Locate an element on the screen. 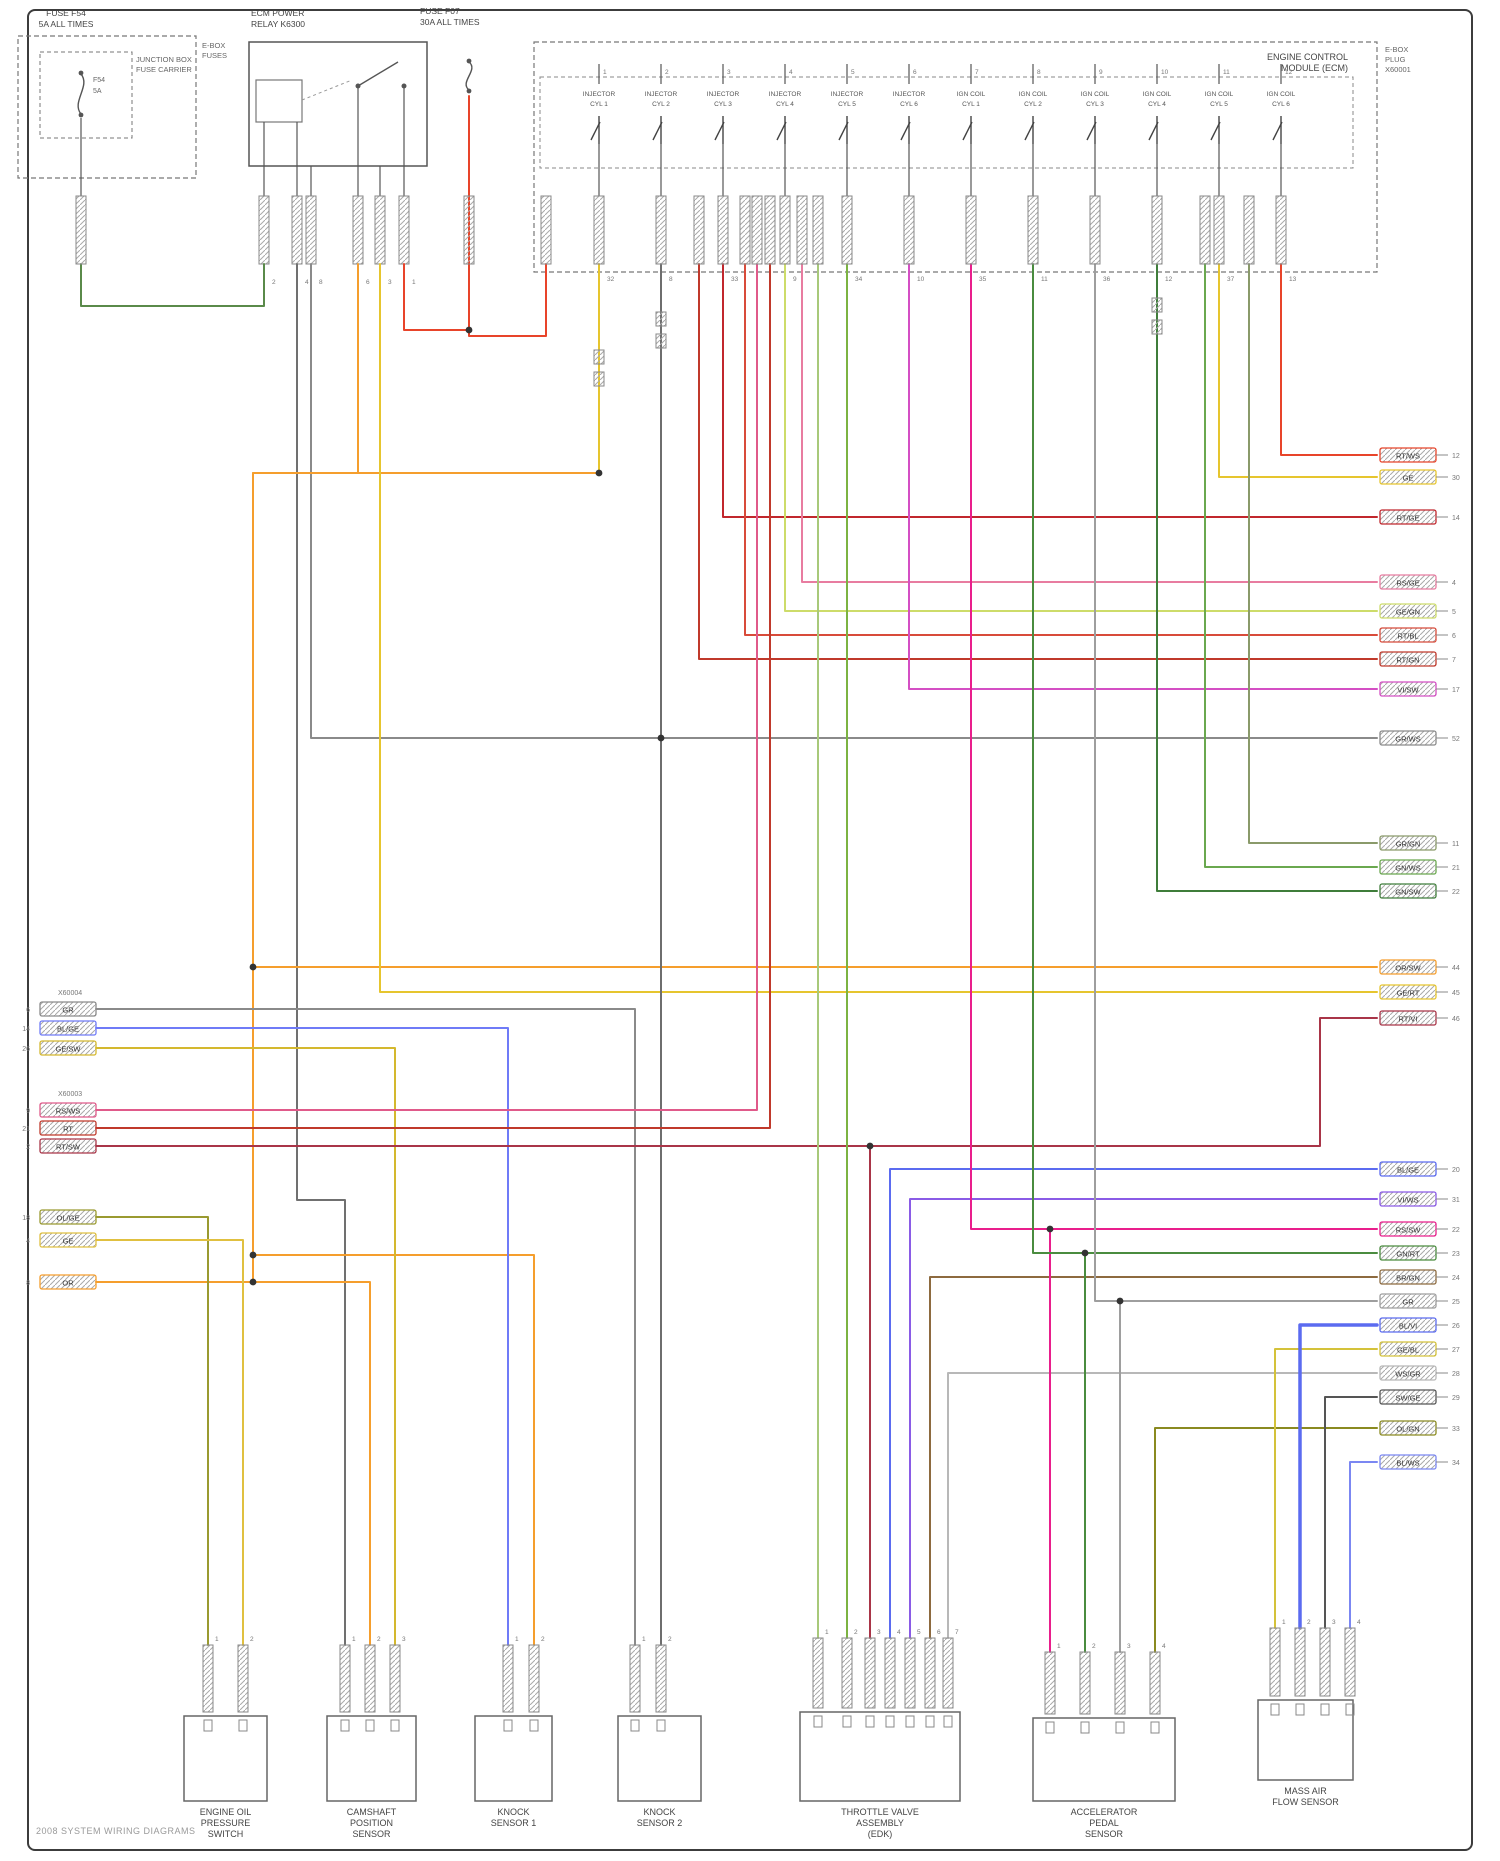 This screenshot has height=1861, width=1500. component-label: SENSOR is located at coordinates (1104, 1834).